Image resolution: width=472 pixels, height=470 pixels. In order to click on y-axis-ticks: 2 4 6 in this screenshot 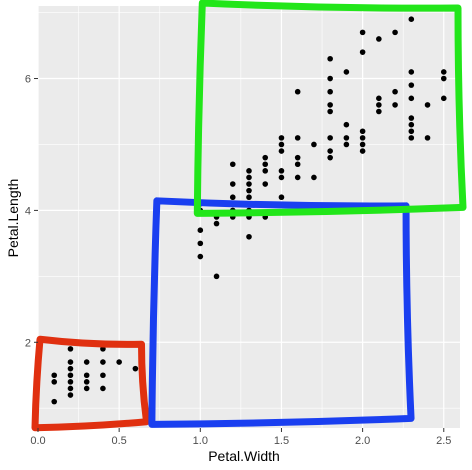, I will do `click(31, 211)`.